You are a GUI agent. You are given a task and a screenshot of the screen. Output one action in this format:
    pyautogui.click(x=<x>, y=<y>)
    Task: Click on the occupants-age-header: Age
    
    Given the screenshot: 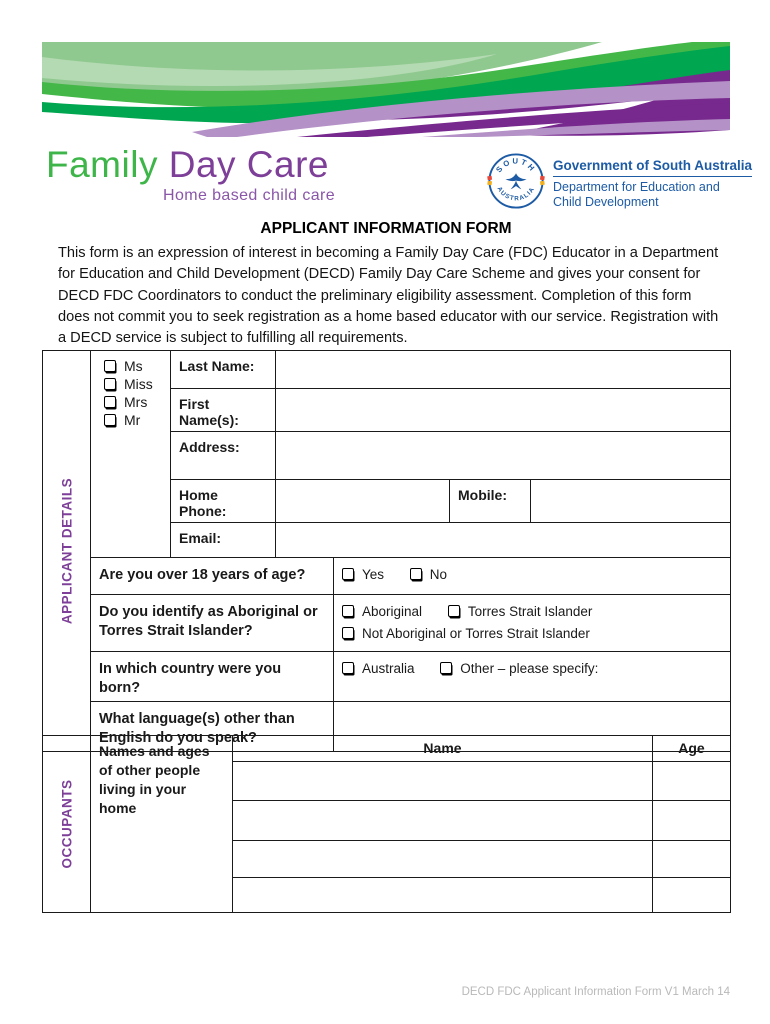 What is the action you would take?
    pyautogui.click(x=691, y=748)
    